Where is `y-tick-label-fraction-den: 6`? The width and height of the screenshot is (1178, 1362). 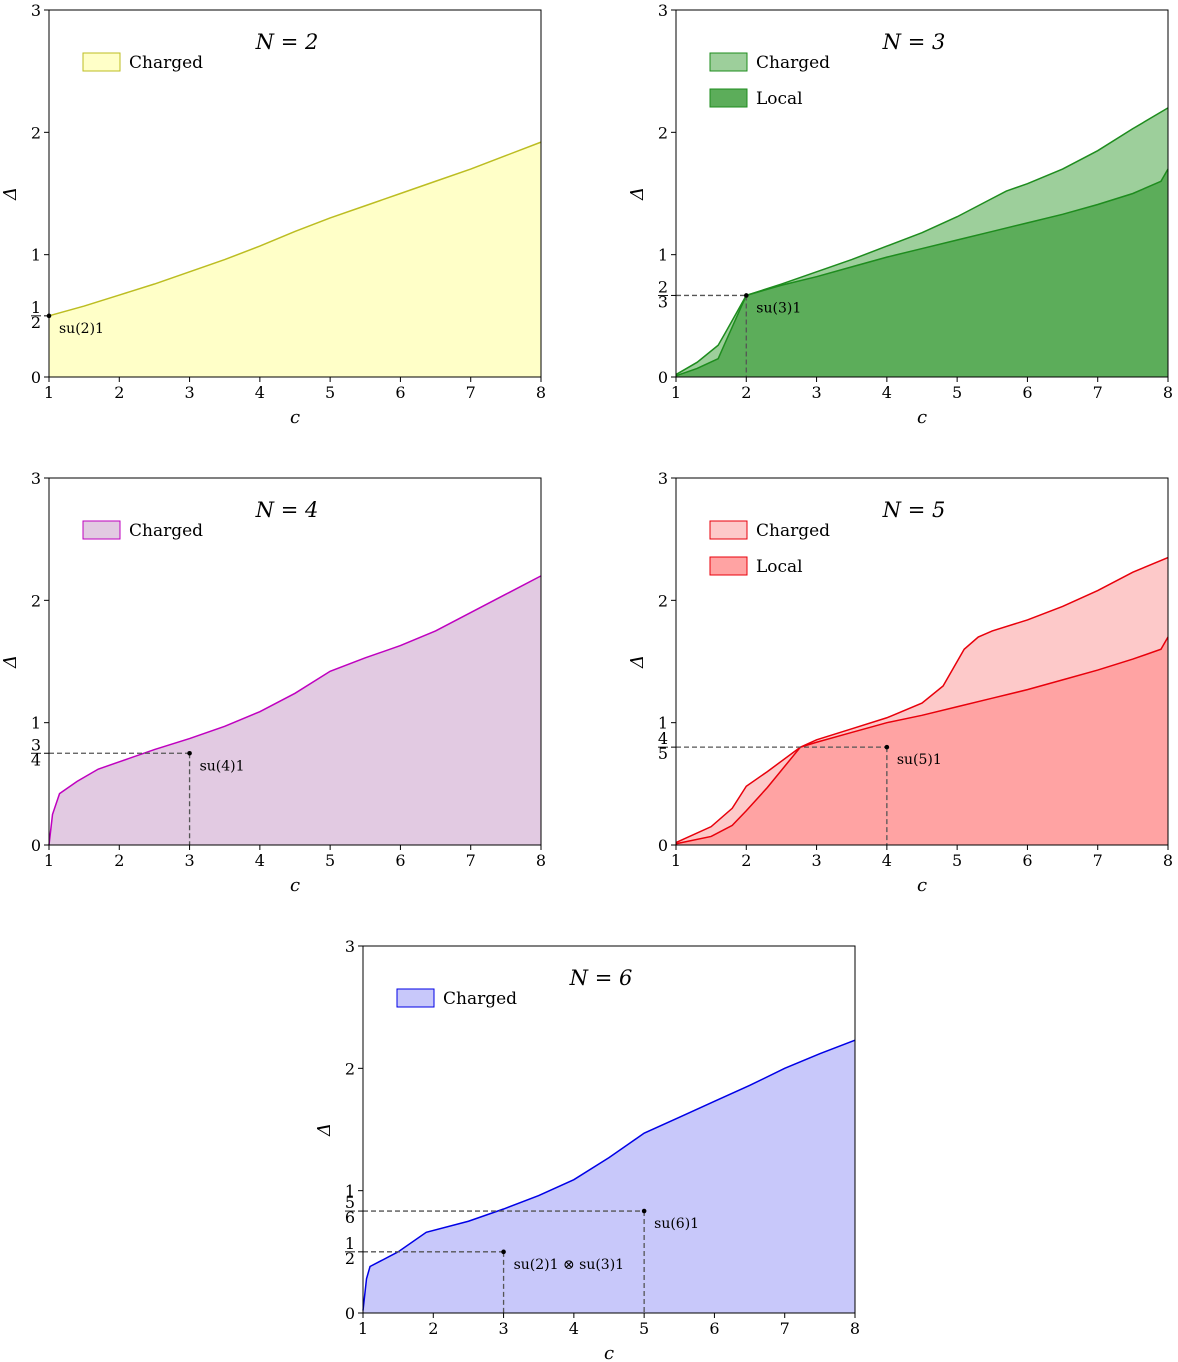
y-tick-label-fraction-den: 6 is located at coordinates (350, 1217).